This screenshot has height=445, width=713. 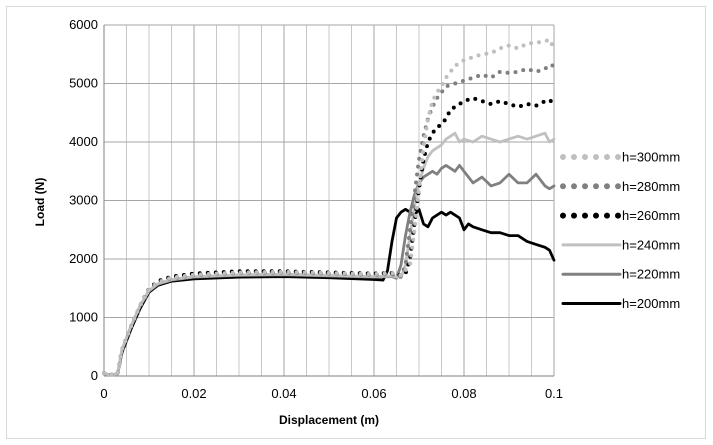 I want to click on x-tick-label: 0.1, so click(x=554, y=393).